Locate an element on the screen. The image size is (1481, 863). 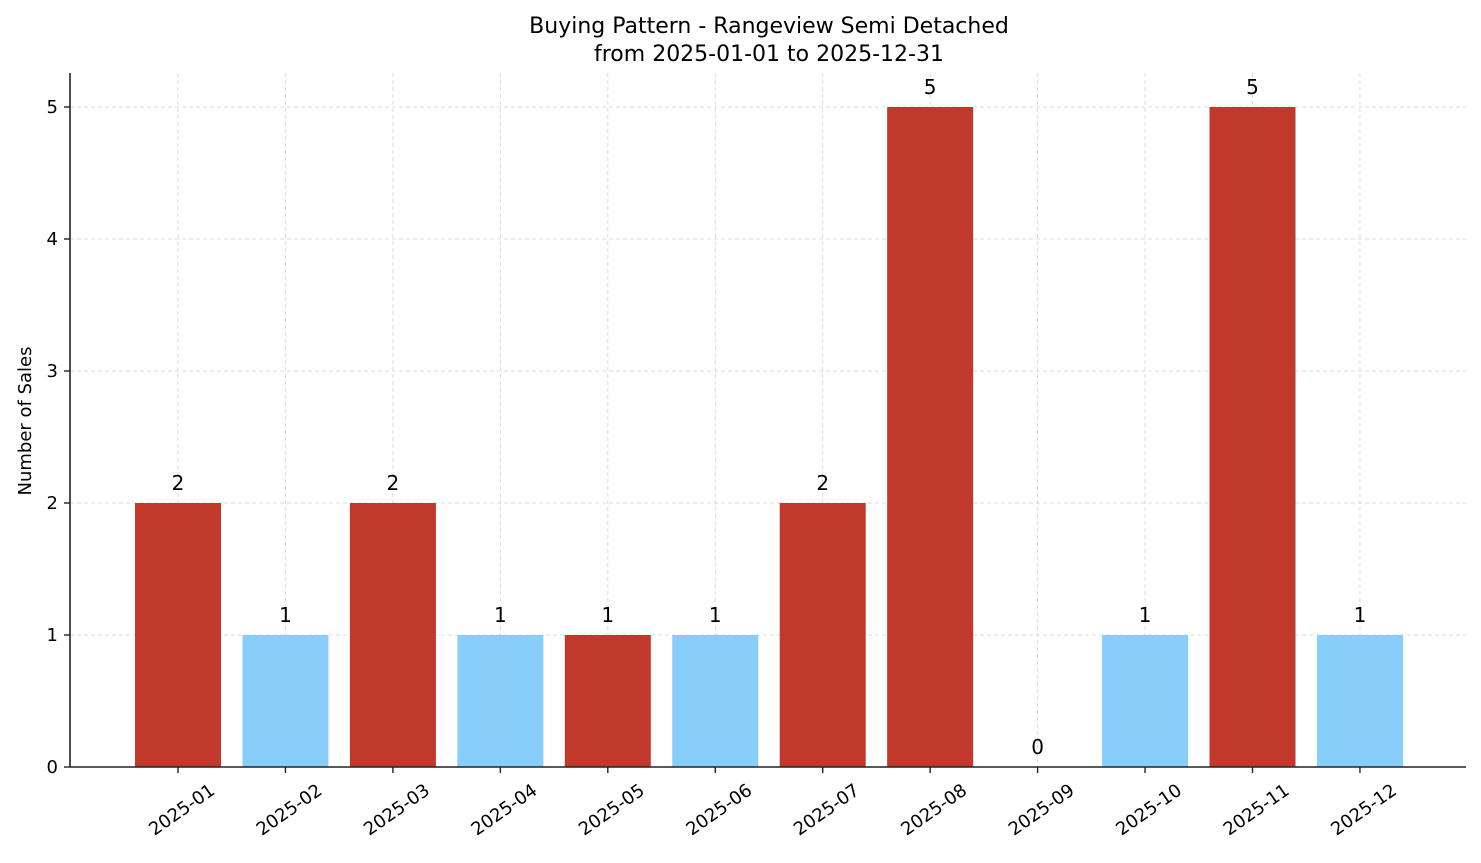
y-tick-label: 2 is located at coordinates (52, 503).